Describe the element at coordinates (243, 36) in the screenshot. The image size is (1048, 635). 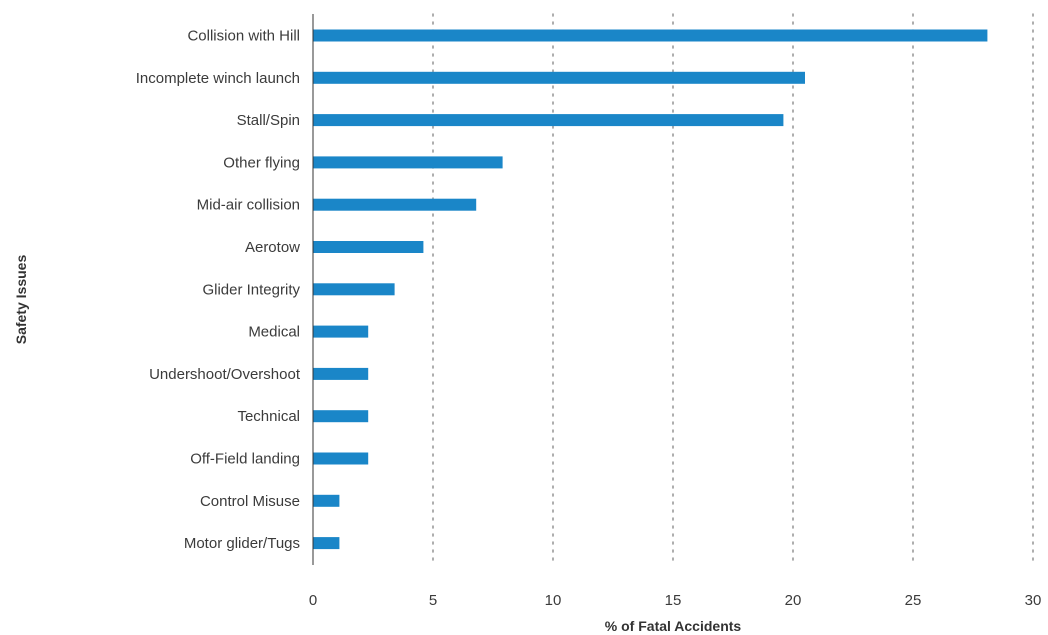
I see `category-label: Collision with Hill` at that location.